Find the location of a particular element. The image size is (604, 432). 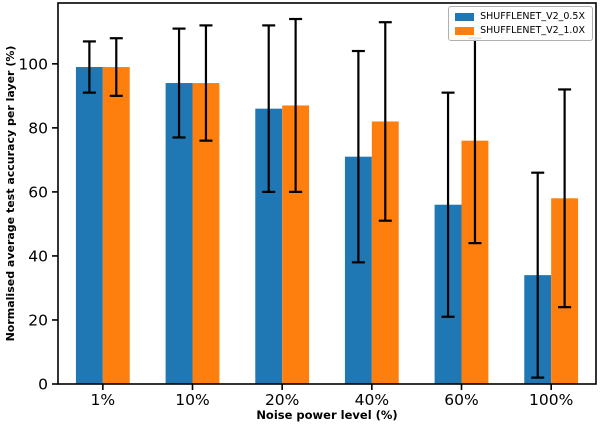

y-tick-label: 0 is located at coordinates (43, 385).